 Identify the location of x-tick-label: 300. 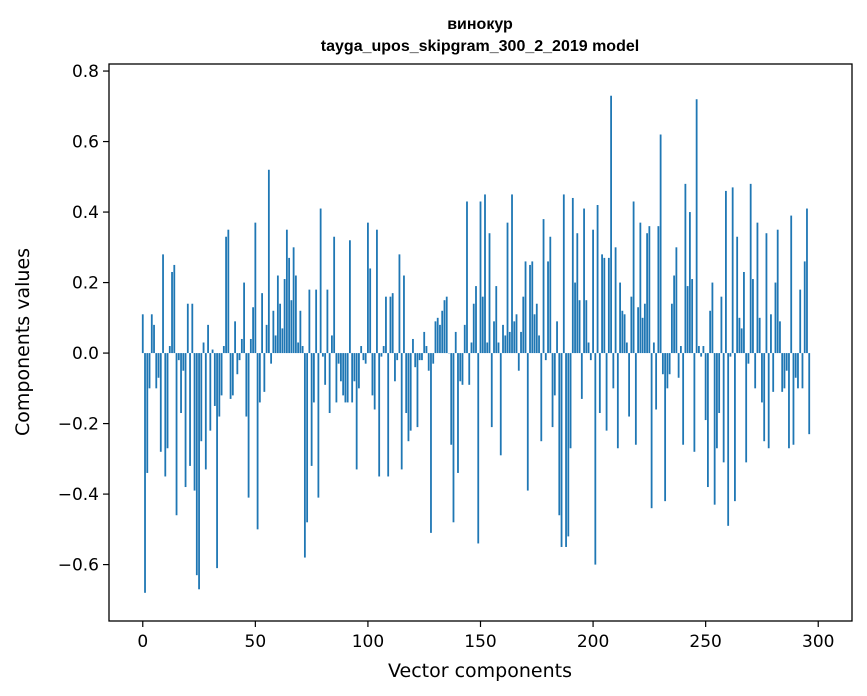
(818, 642).